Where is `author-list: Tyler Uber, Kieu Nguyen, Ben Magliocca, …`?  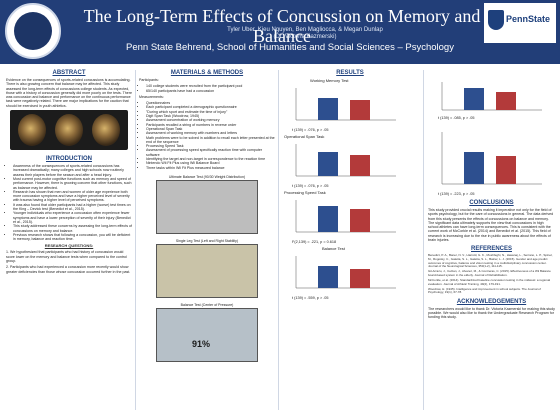 author-list: Tyler Uber, Kieu Nguyen, Ben Magliocca, … is located at coordinates (305, 34).